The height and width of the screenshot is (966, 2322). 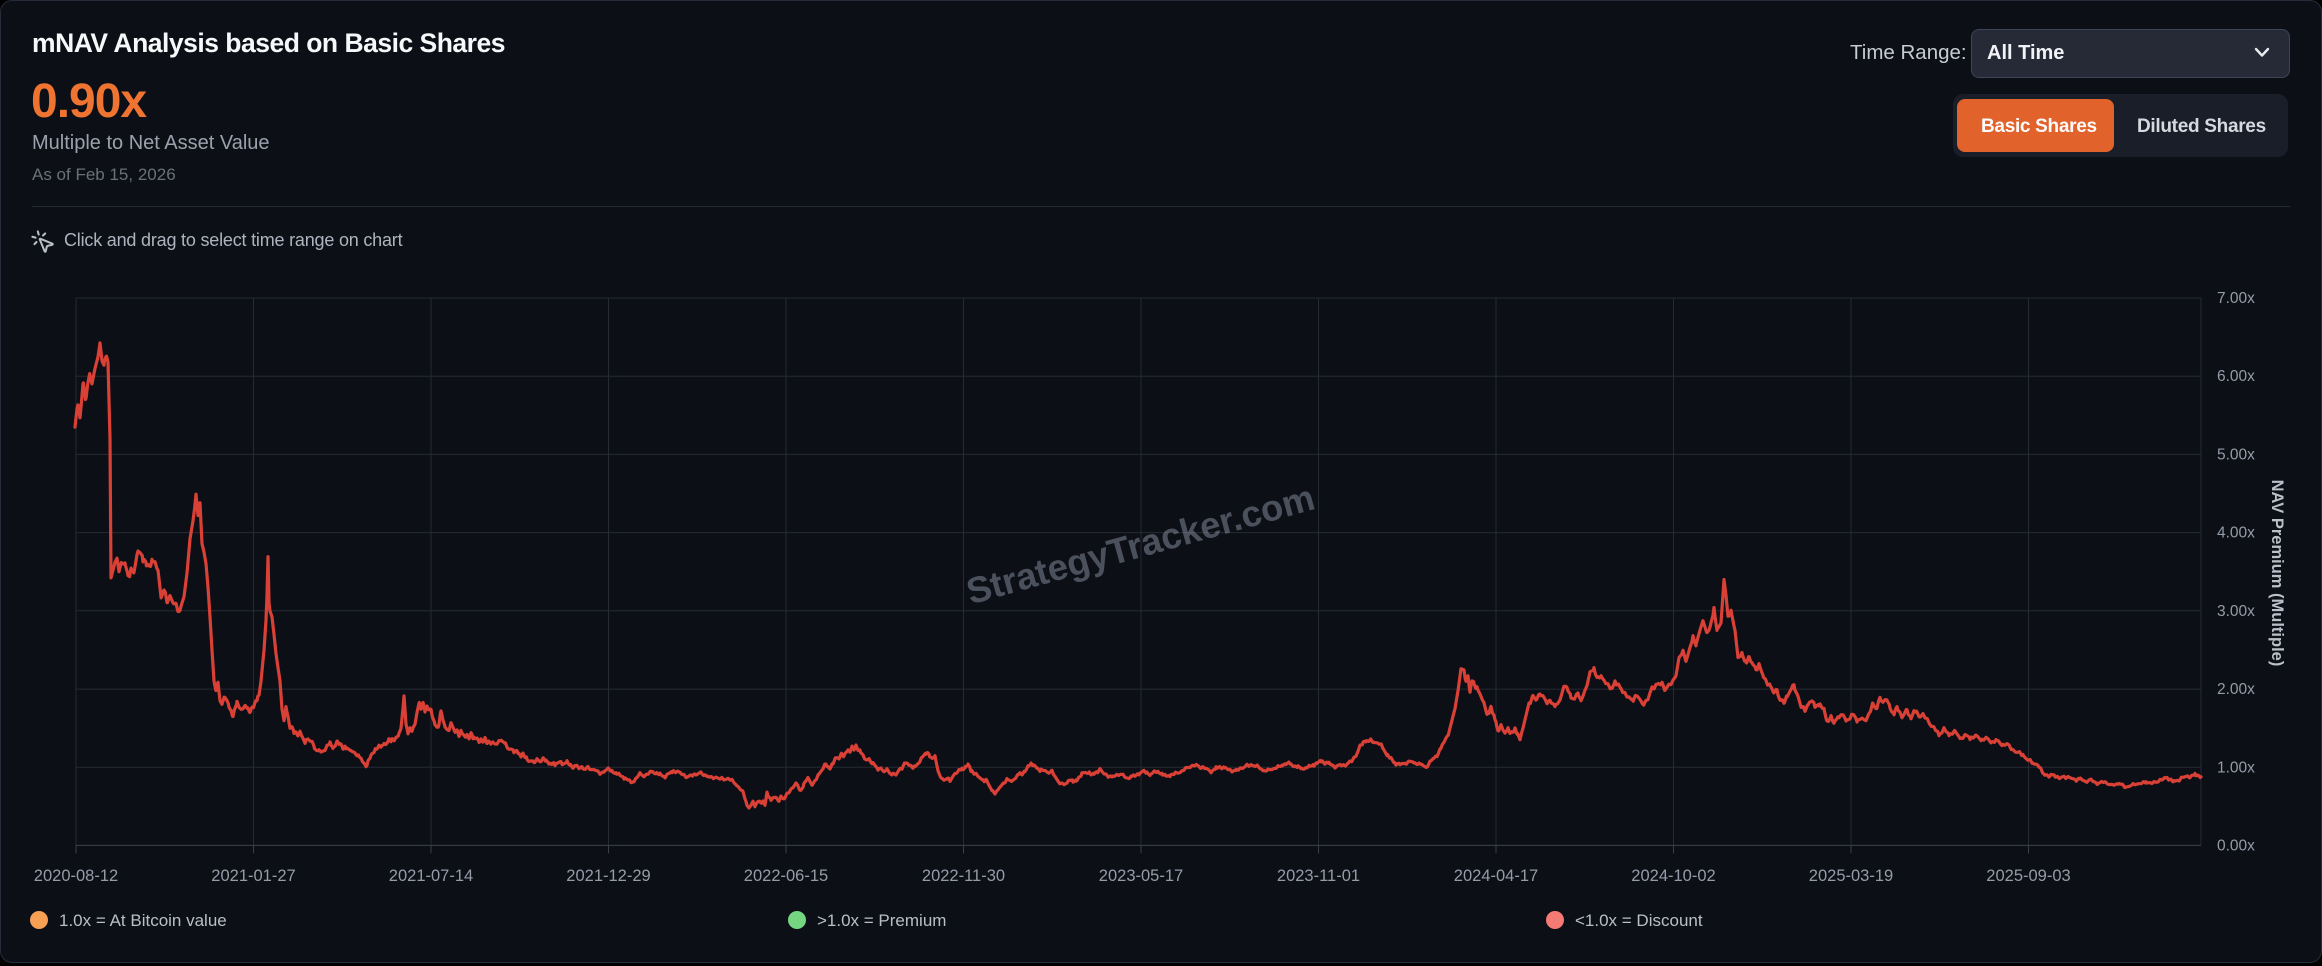 What do you see at coordinates (2236, 376) in the screenshot?
I see `svg-text: 6.00x` at bounding box center [2236, 376].